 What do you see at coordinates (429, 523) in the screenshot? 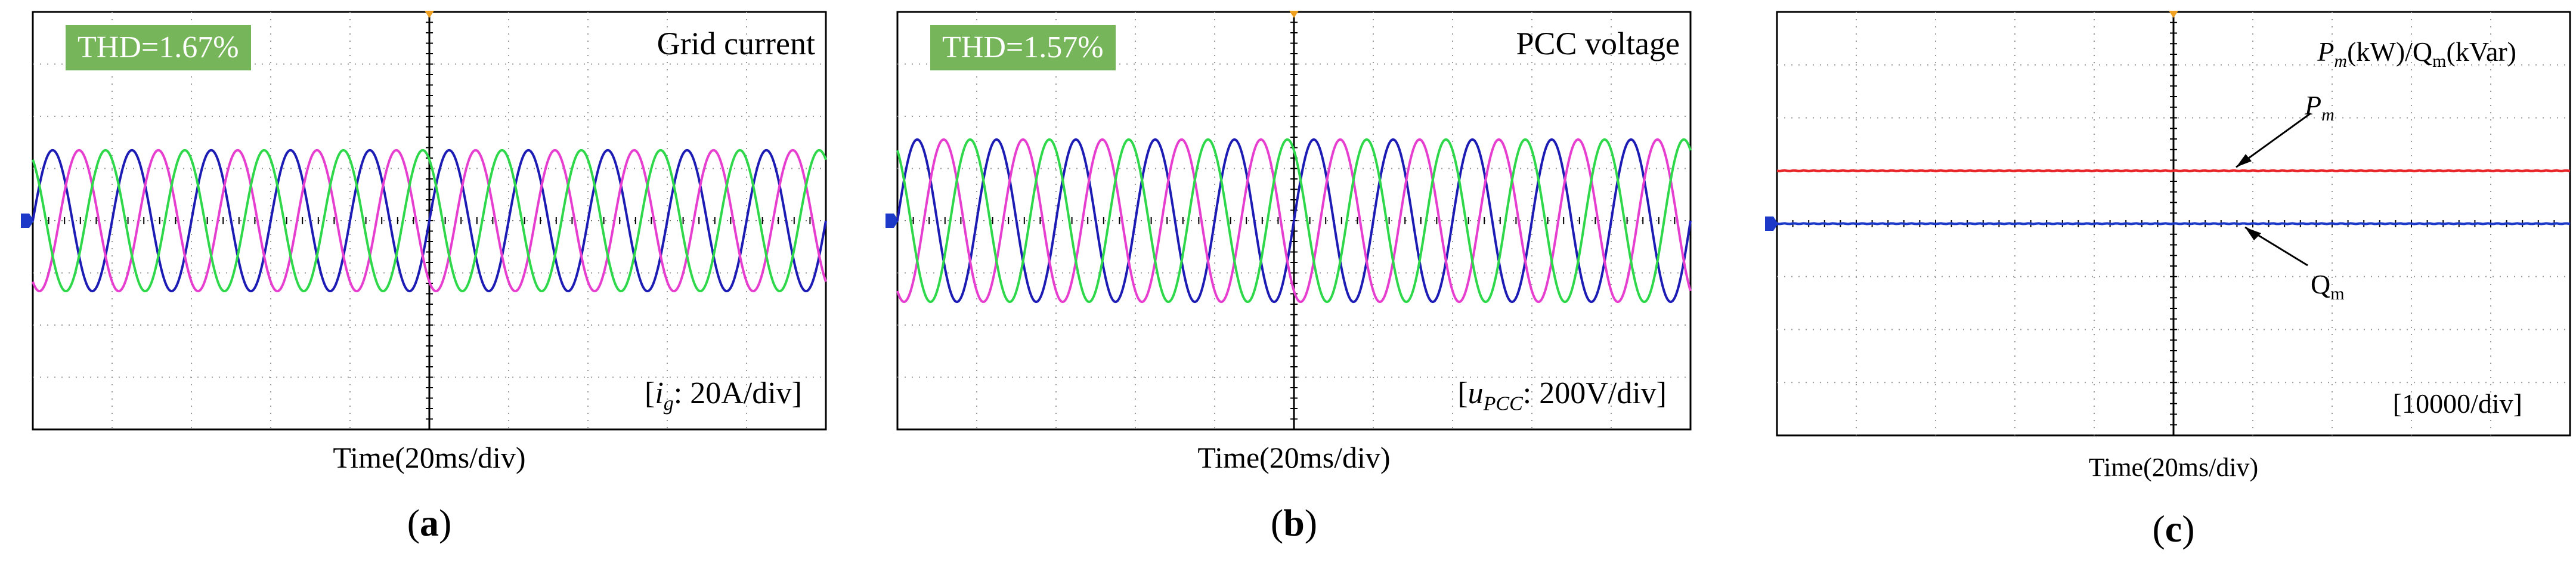
I see `caption-a: (a)` at bounding box center [429, 523].